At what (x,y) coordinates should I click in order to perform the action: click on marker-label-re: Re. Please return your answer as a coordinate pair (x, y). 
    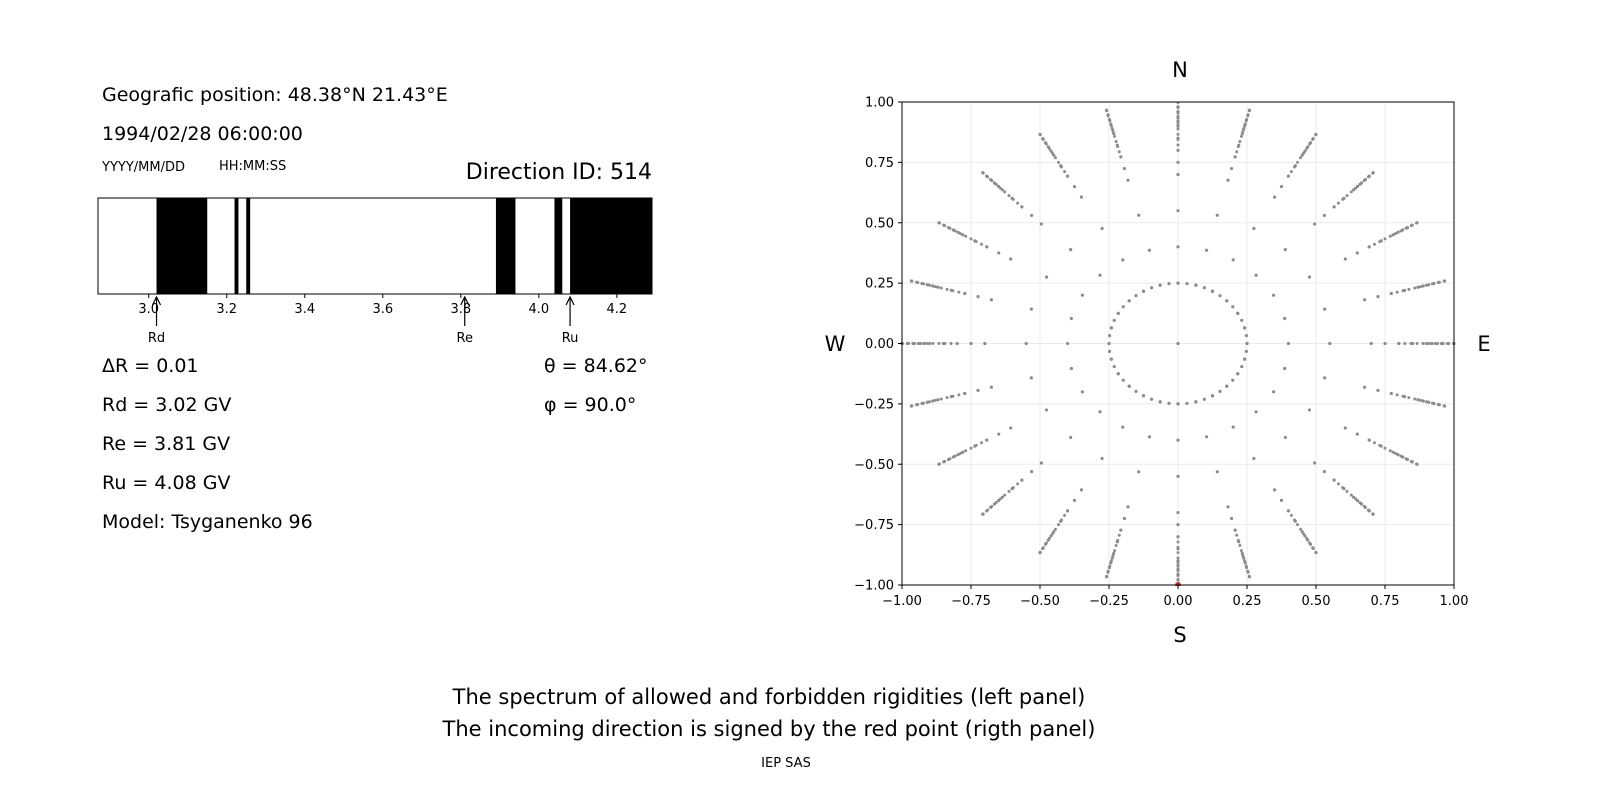
    Looking at the image, I should click on (465, 338).